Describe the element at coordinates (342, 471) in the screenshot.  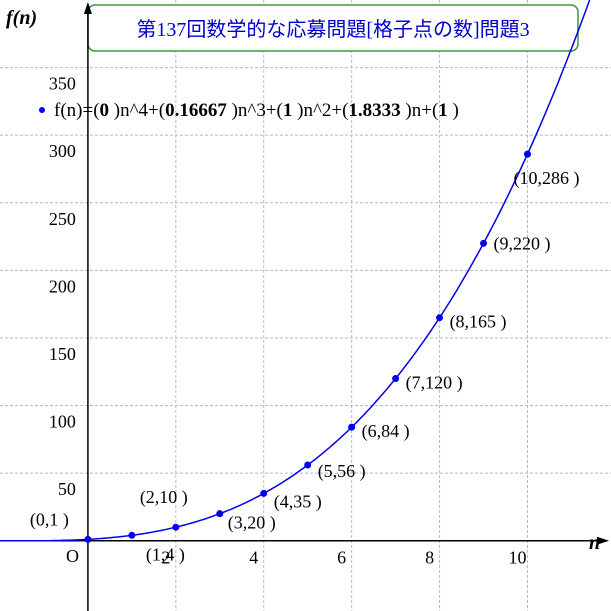
I see `data-label: (5,56 )` at that location.